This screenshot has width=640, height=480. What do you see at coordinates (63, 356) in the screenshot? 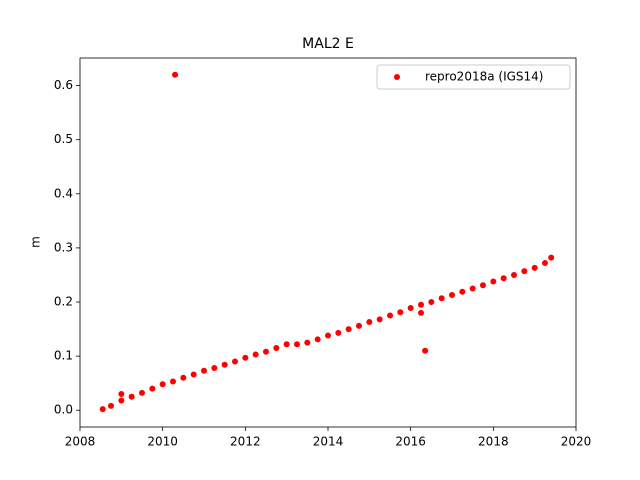
I see `y-tick-label: 0.1` at bounding box center [63, 356].